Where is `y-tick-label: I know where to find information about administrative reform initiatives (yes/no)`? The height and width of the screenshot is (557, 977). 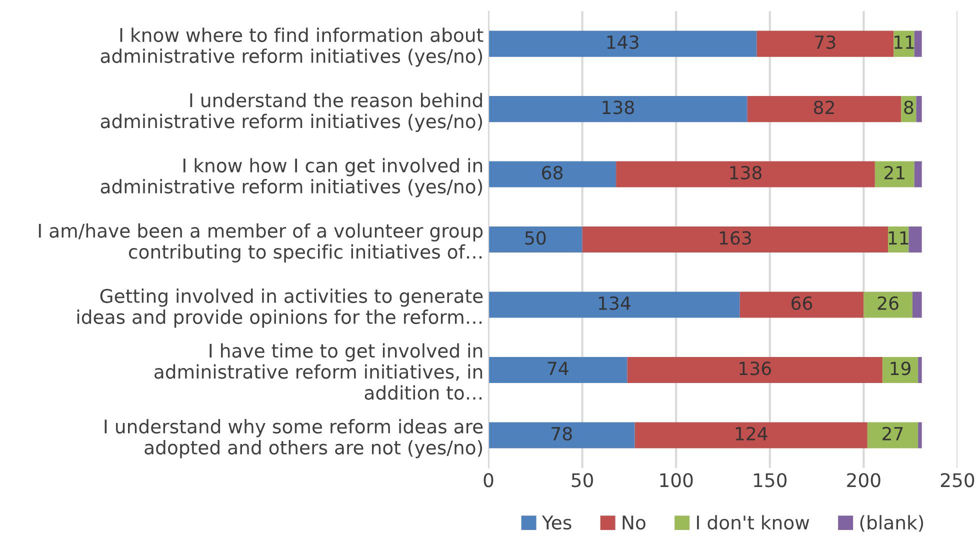 y-tick-label: I know where to find information about administrative reform initiatives (yes/no) is located at coordinates (292, 47).